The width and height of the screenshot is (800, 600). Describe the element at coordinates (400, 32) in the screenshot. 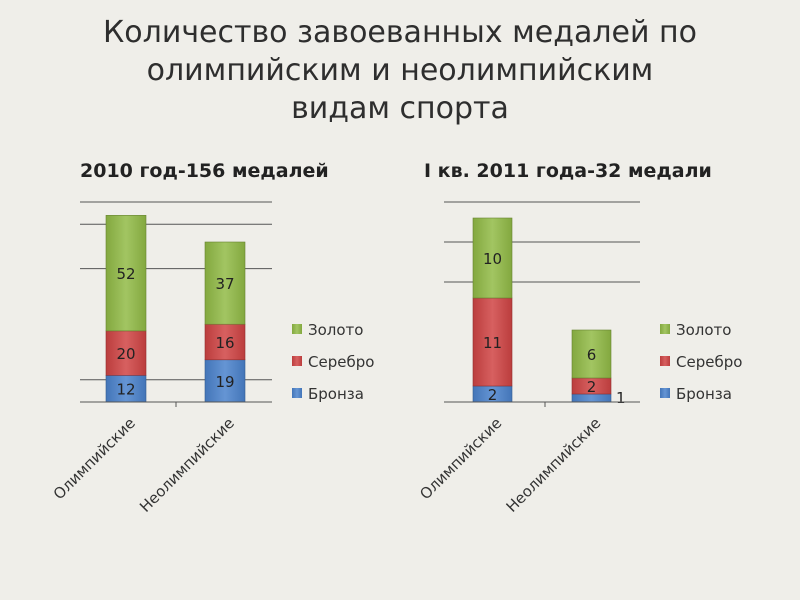

I see `title-line-1: Количество завоеванных медалей по` at that location.